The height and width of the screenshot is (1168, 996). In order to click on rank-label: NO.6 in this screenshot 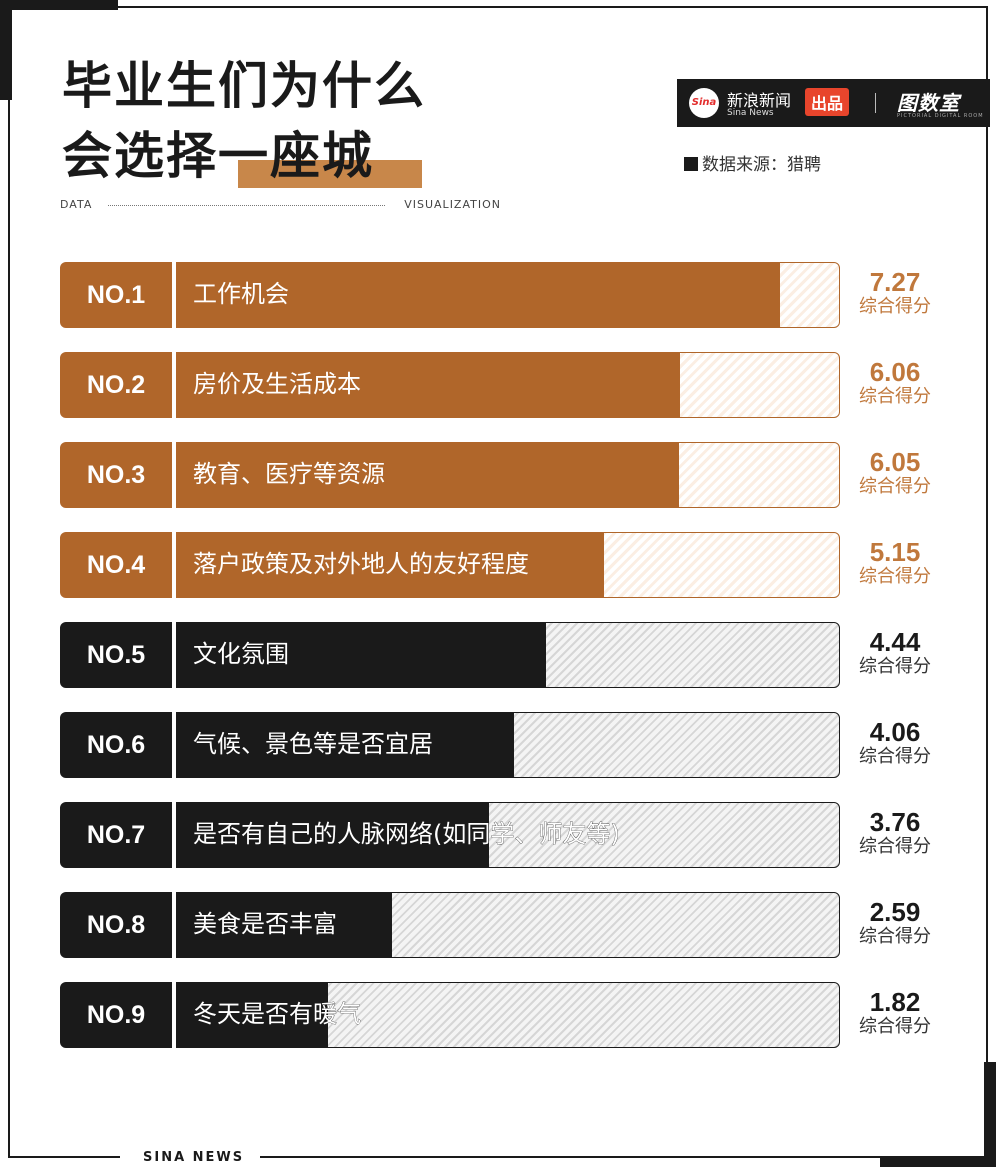, I will do `click(116, 745)`.